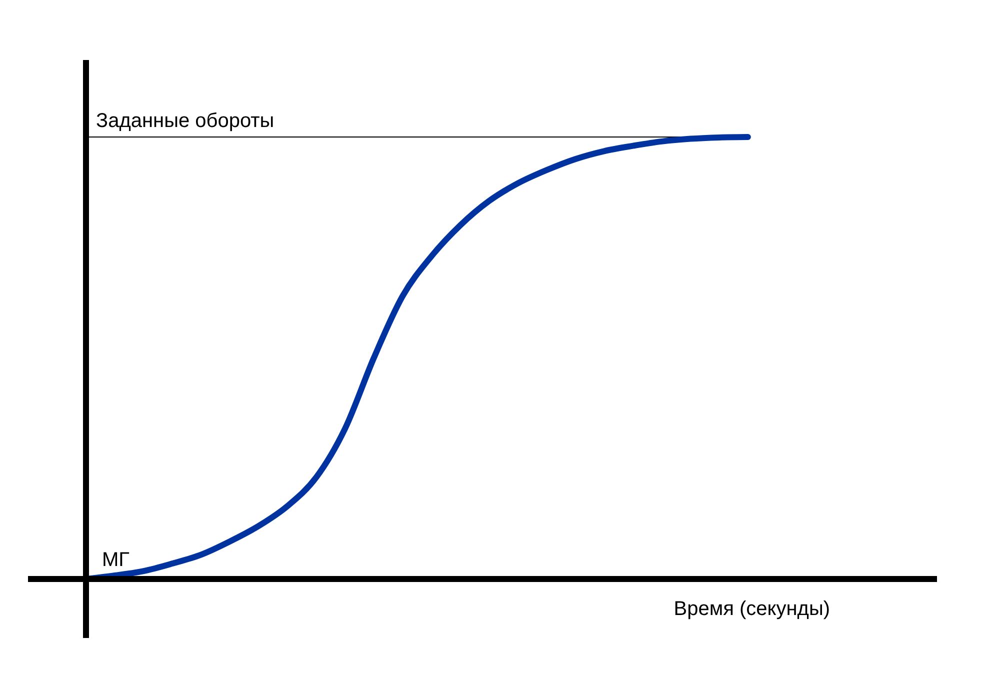  I want to click on annotation: МГ, so click(116, 560).